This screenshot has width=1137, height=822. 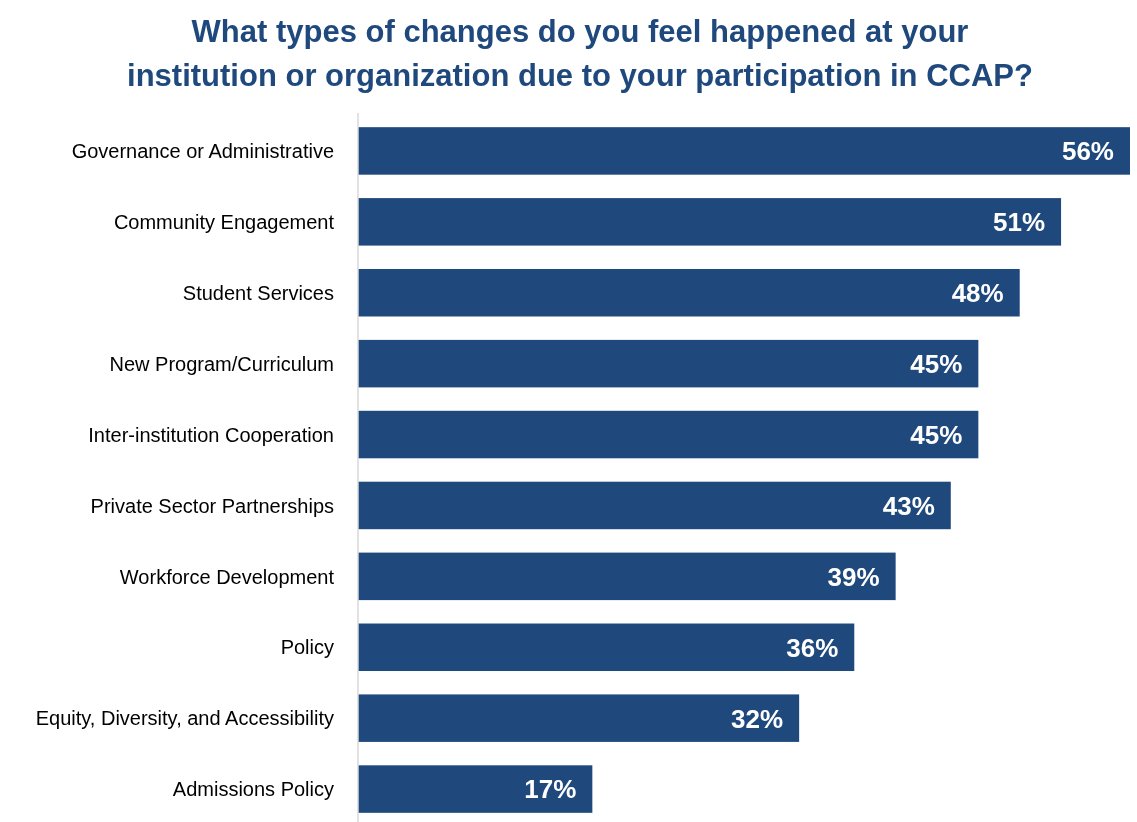 What do you see at coordinates (908, 505) in the screenshot?
I see `data-label: 43%` at bounding box center [908, 505].